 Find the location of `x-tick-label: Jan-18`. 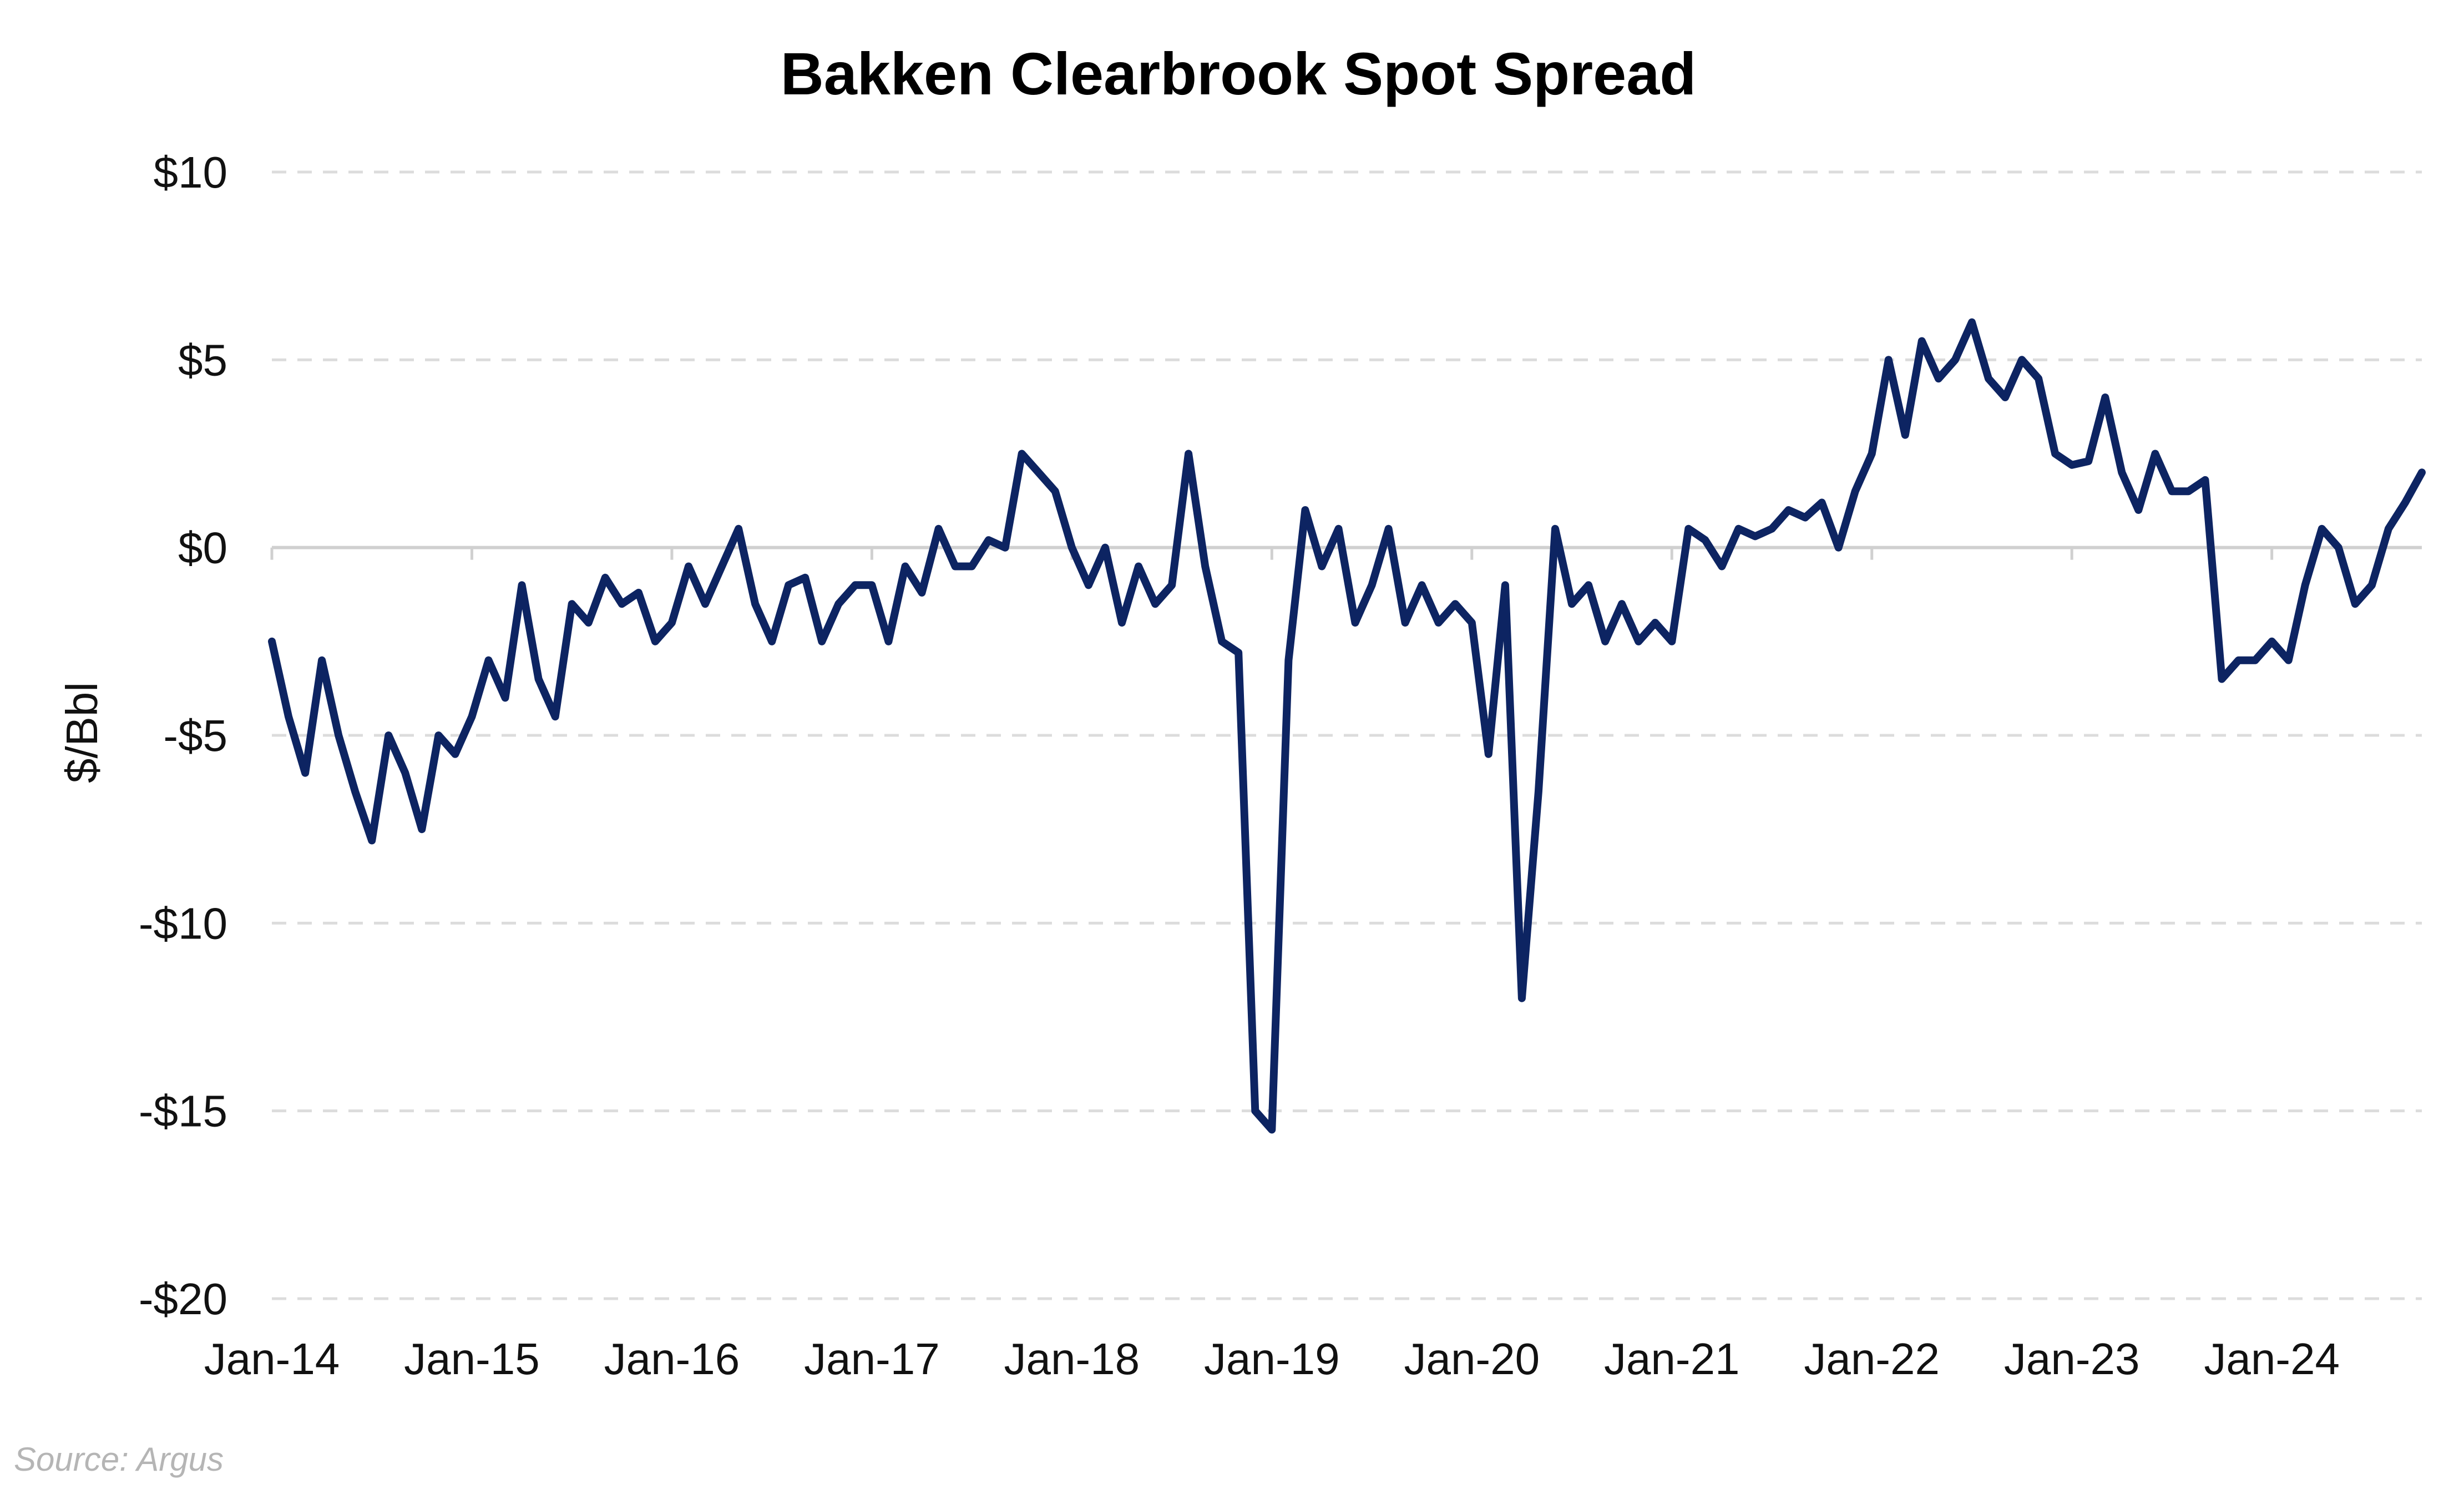

x-tick-label: Jan-18 is located at coordinates (1072, 1359).